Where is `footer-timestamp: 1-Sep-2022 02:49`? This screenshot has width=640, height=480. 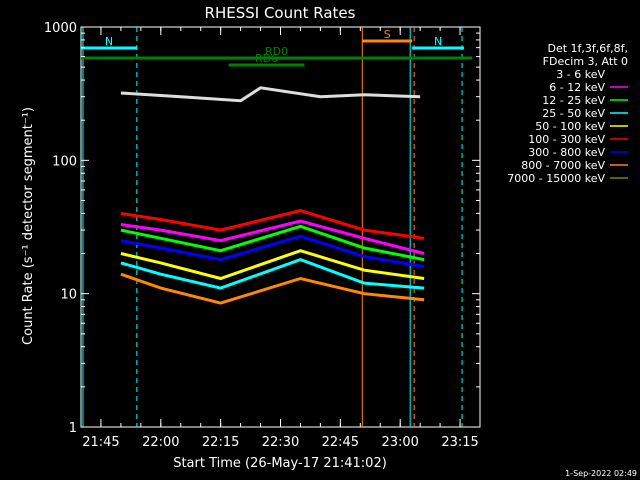 footer-timestamp: 1-Sep-2022 02:49 is located at coordinates (601, 473).